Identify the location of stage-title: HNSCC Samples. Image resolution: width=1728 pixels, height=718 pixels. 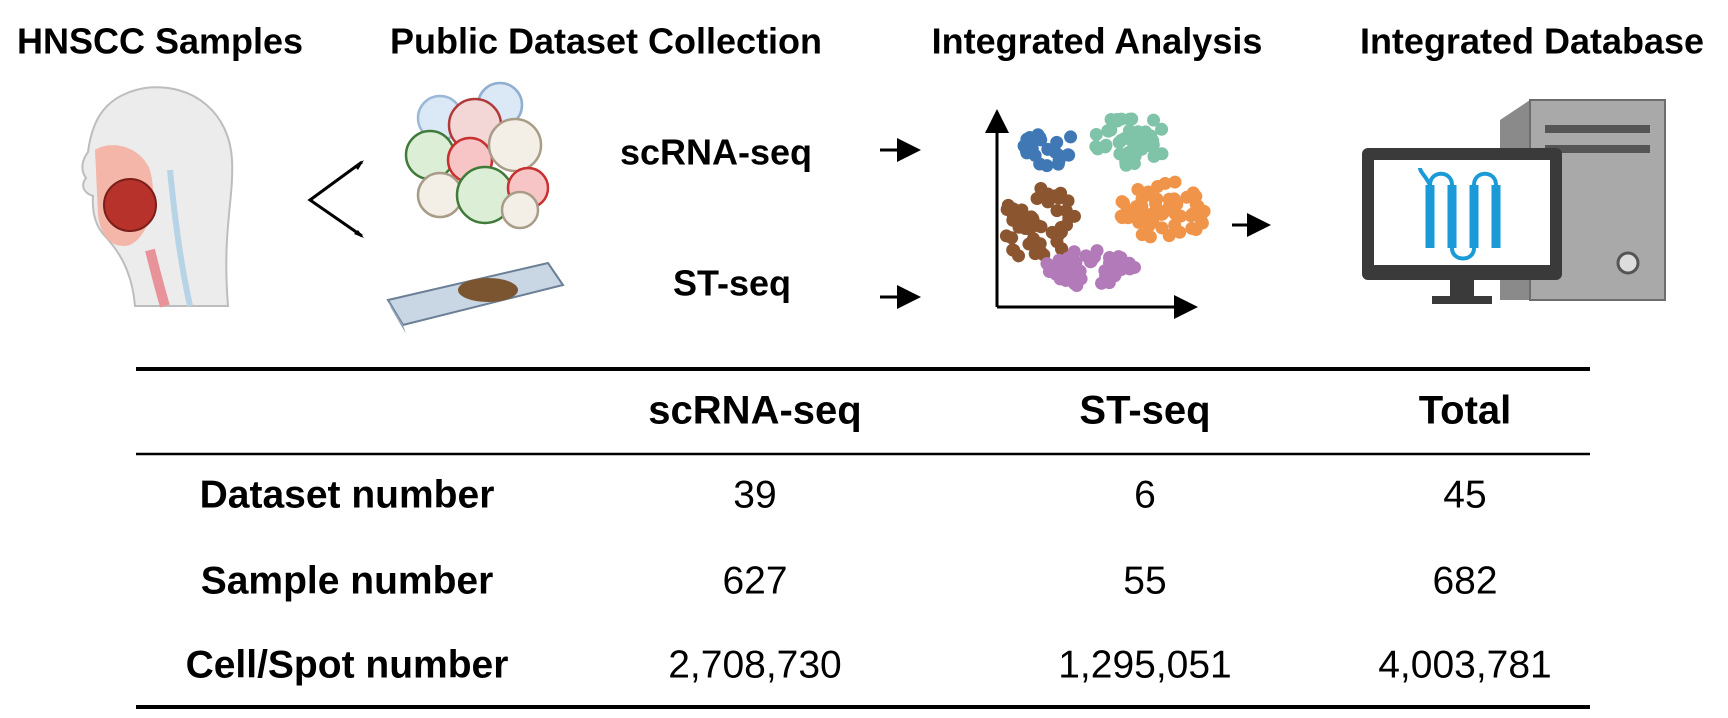
(160, 41).